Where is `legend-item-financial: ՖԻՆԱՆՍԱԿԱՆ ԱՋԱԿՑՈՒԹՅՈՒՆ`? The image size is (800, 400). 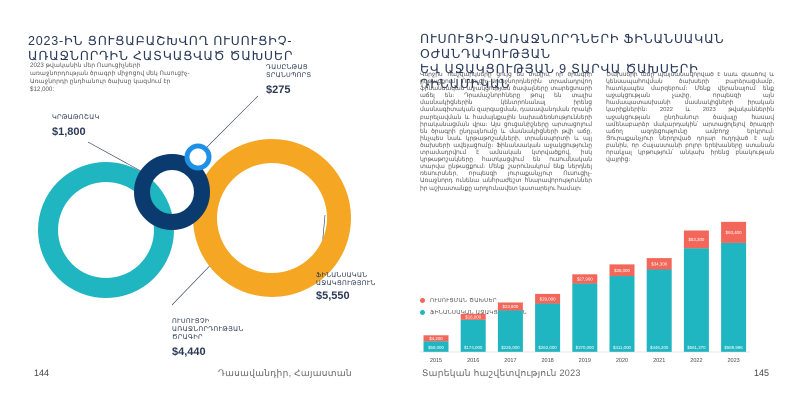 legend-item-financial: ՖԻՆԱՆՍԱԿԱՆ ԱՋԱԿՑՈՒԹՅՈՒՆ is located at coordinates (473, 313).